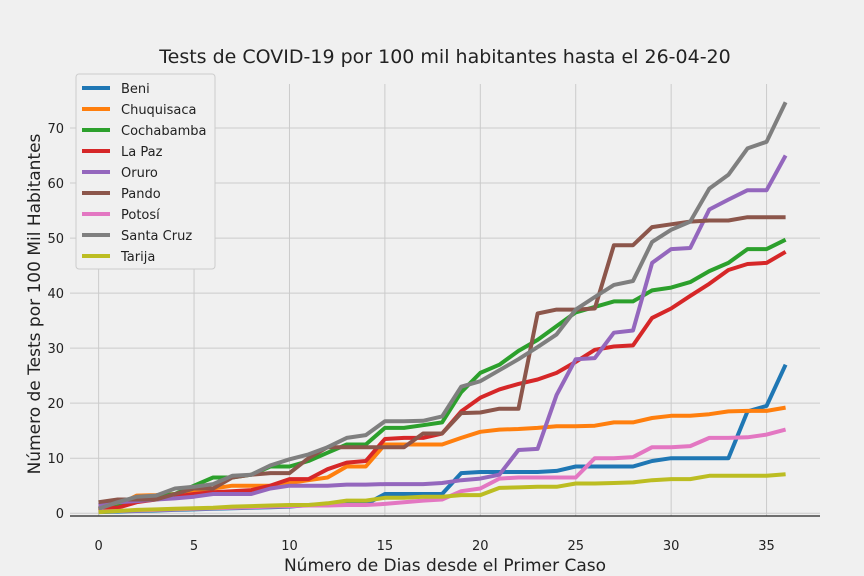 The image size is (864, 576). I want to click on legend-label-oruro: Oruro, so click(139, 173).